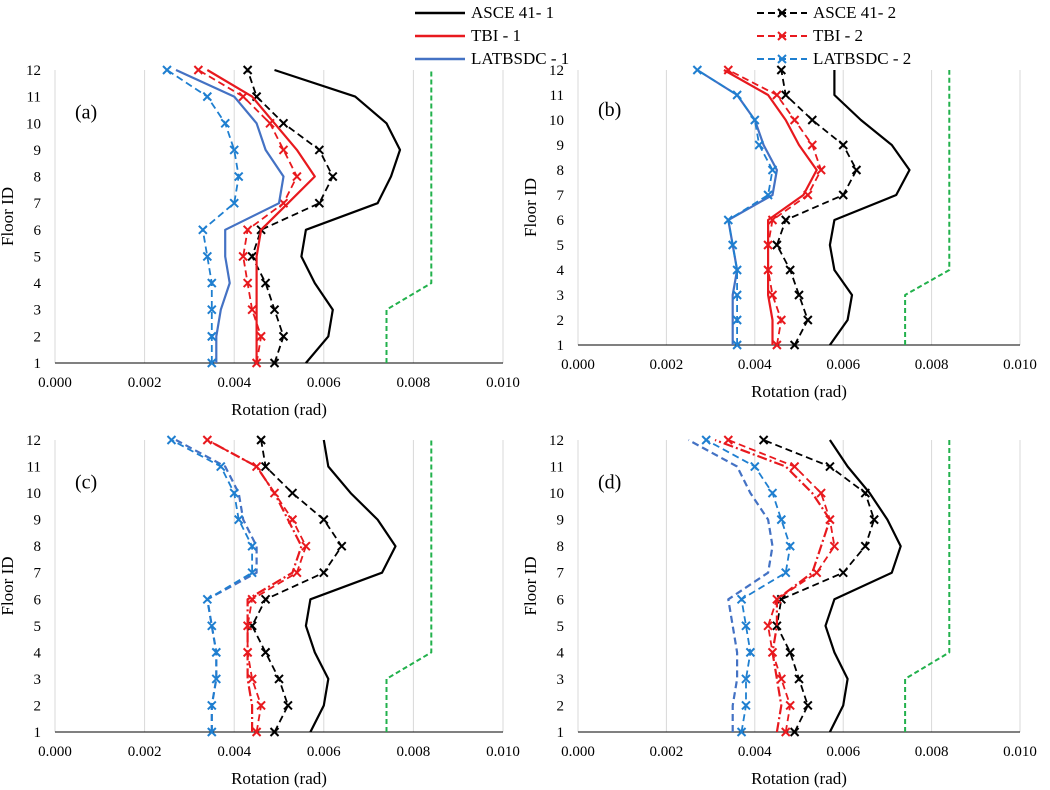  What do you see at coordinates (561, 196) in the screenshot?
I see `y-tick-label: 7` at bounding box center [561, 196].